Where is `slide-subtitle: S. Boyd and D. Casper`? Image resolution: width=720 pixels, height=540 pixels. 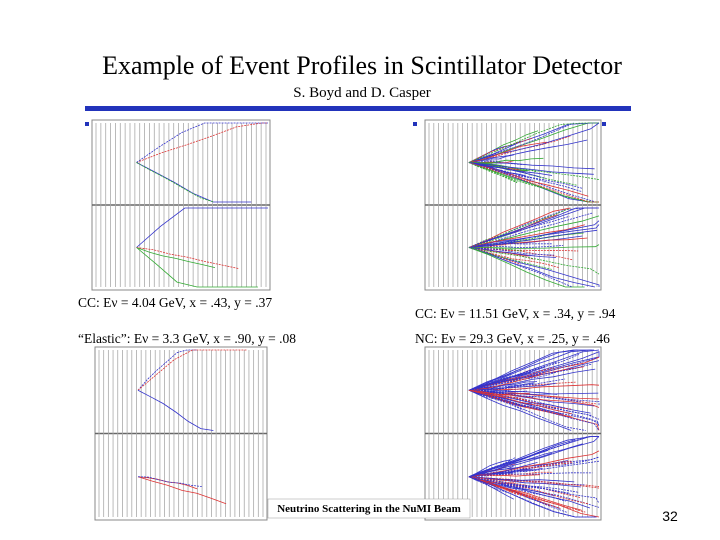
slide-subtitle: S. Boyd and D. Casper is located at coordinates (362, 93).